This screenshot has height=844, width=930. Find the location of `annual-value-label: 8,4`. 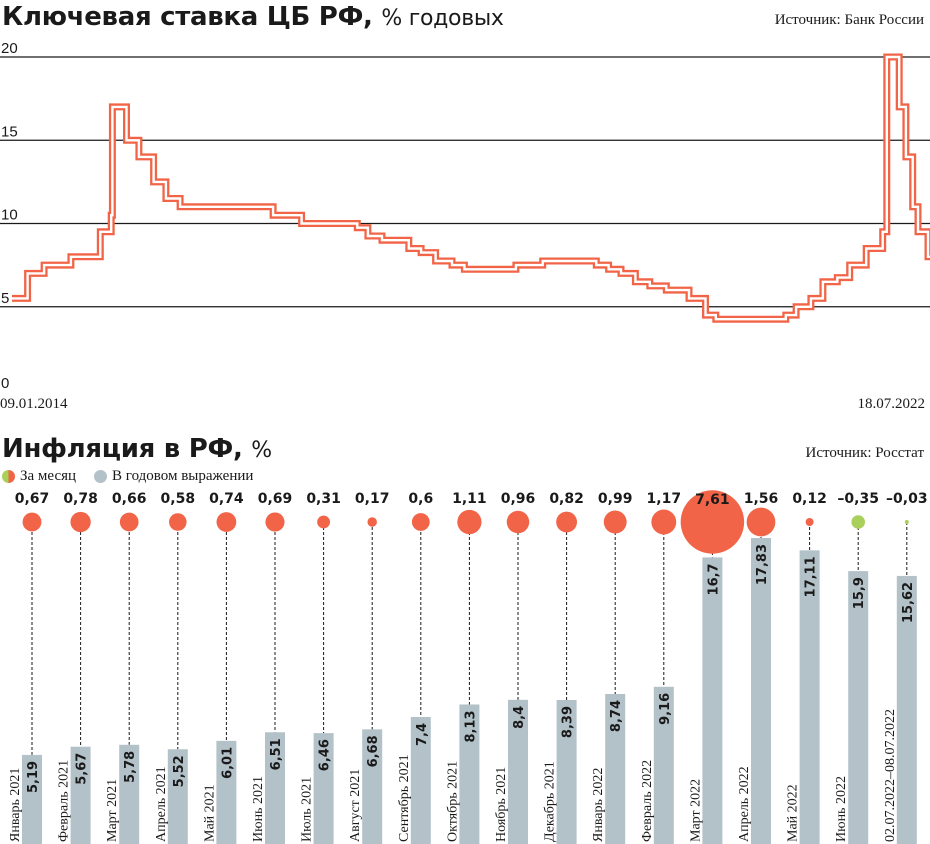

annual-value-label: 8,4 is located at coordinates (519, 717).